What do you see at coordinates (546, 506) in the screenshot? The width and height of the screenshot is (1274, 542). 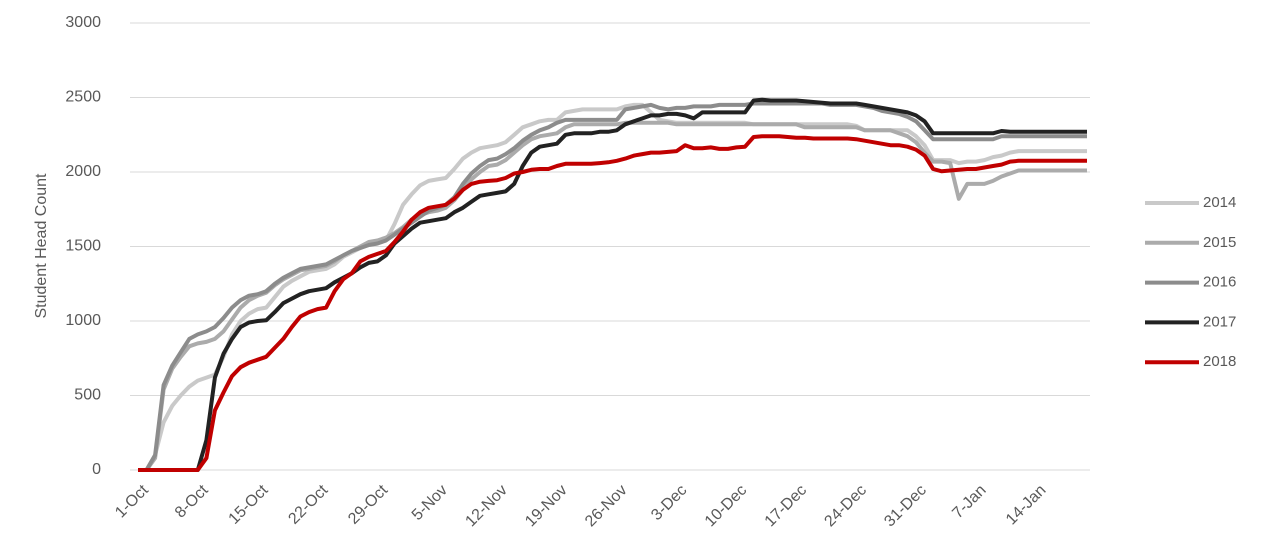 I see `x-tick-label: 19-Nov` at bounding box center [546, 506].